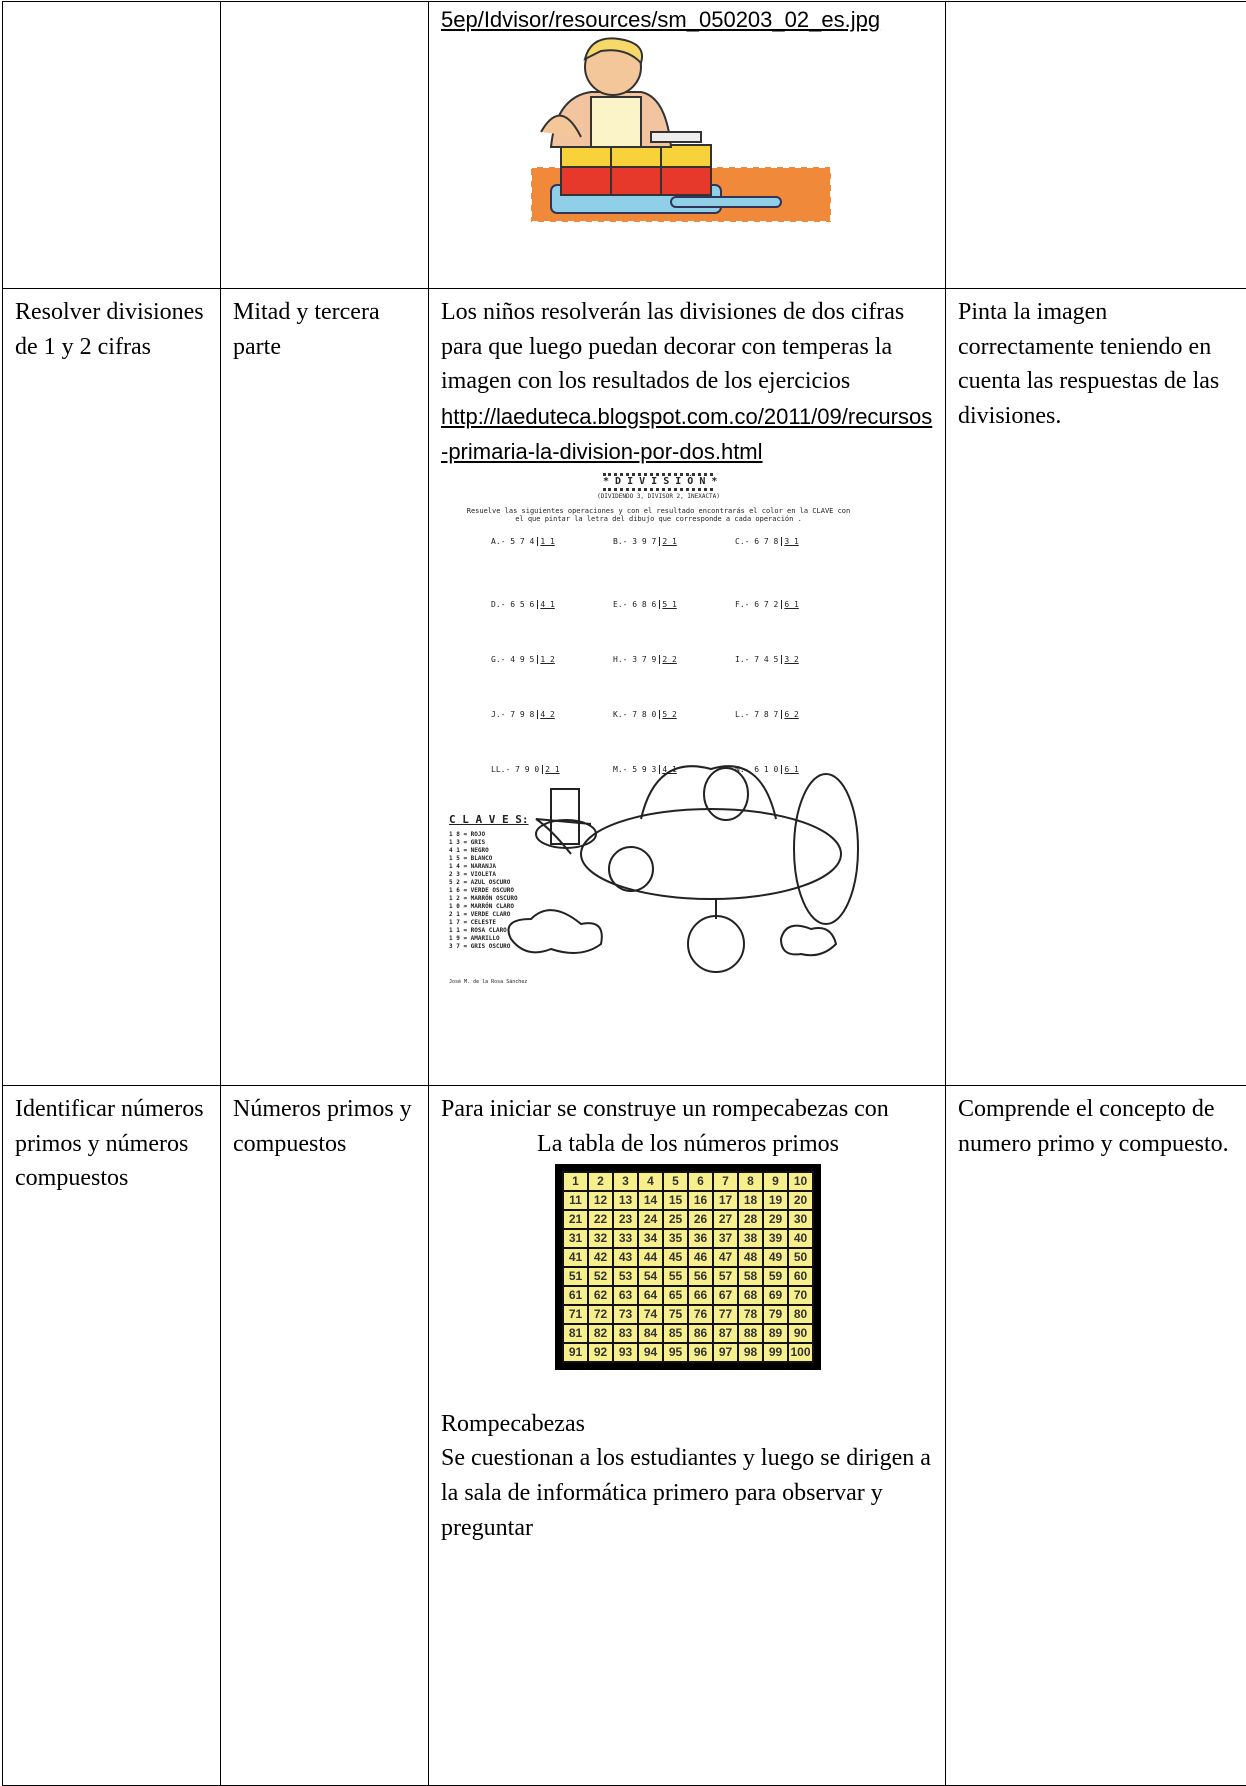 The width and height of the screenshot is (1246, 1786). Describe the element at coordinates (667, 659) in the screenshot. I see `divisor: 2 2` at that location.